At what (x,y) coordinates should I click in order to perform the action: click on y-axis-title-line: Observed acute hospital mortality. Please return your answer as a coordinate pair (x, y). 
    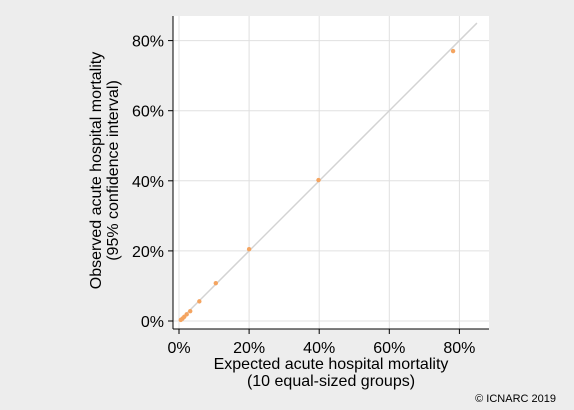
    Looking at the image, I should click on (96, 170).